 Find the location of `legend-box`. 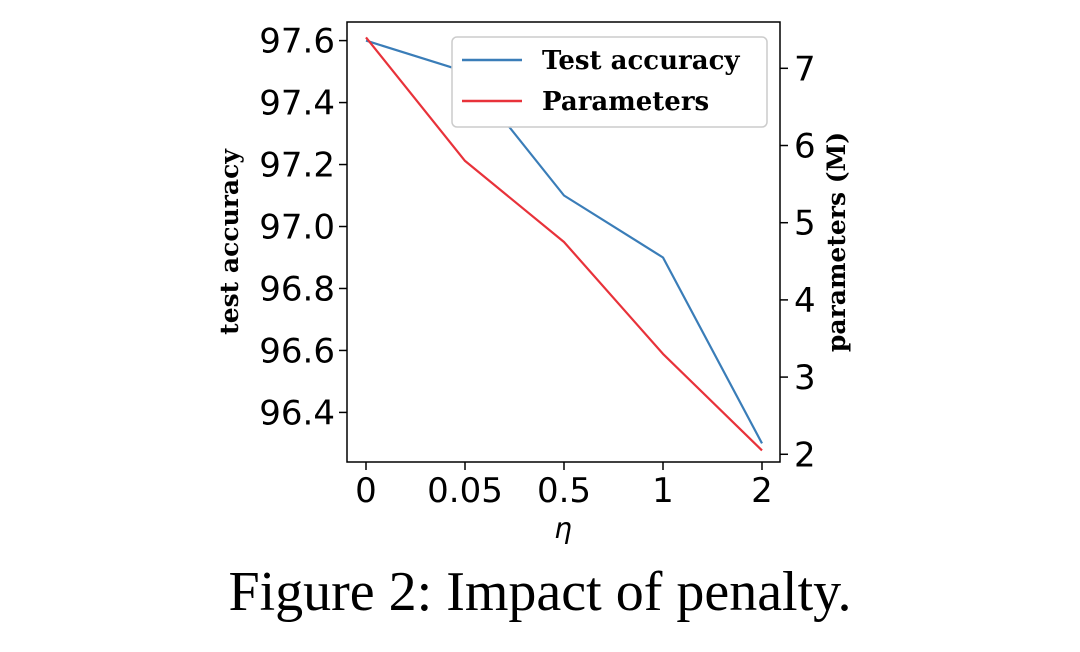

legend-box is located at coordinates (609, 82).